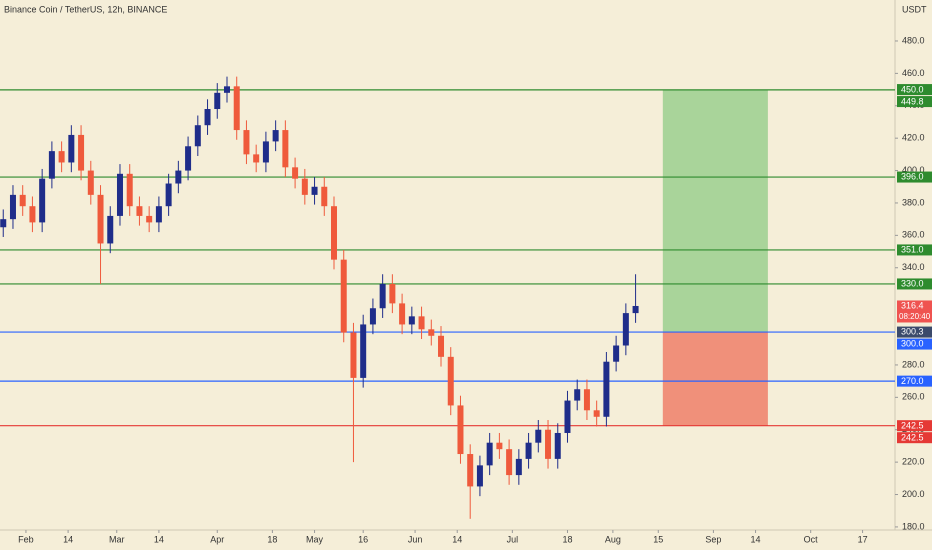 Image resolution: width=932 pixels, height=555 pixels. I want to click on price-label: 449.8, so click(912, 101).